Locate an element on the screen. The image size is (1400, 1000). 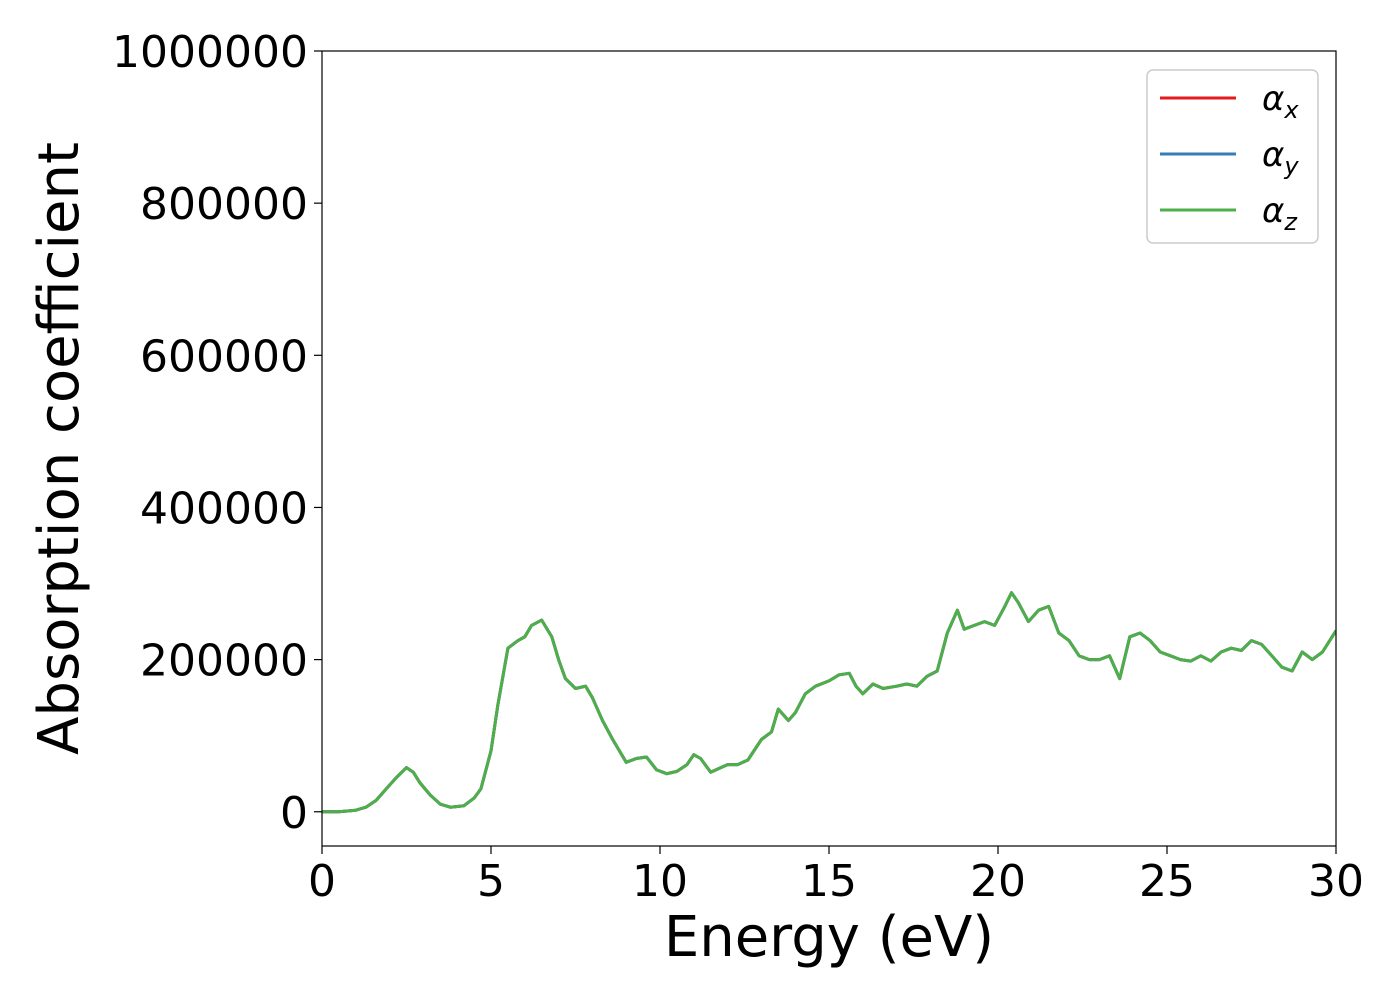
y-tick-label: 400000 is located at coordinates (224, 508).